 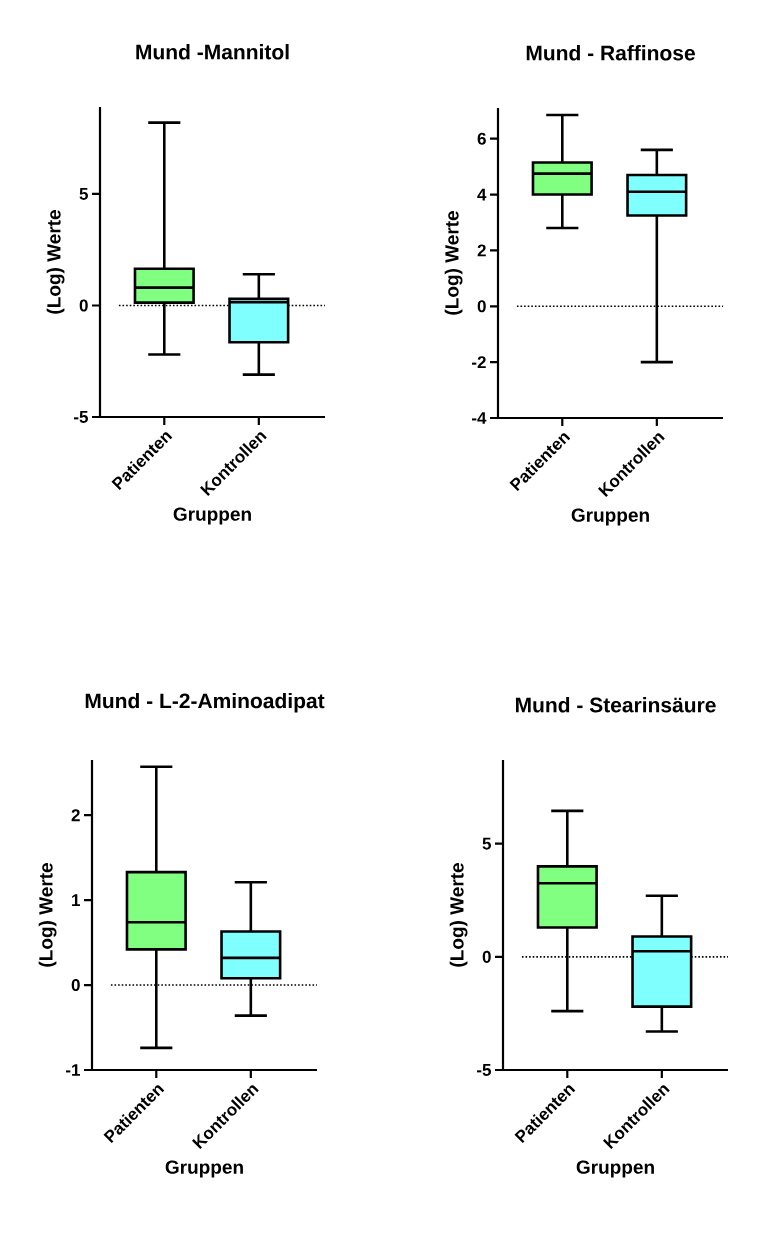 I want to click on chart-title: Mund -Mannitol, so click(x=212, y=52).